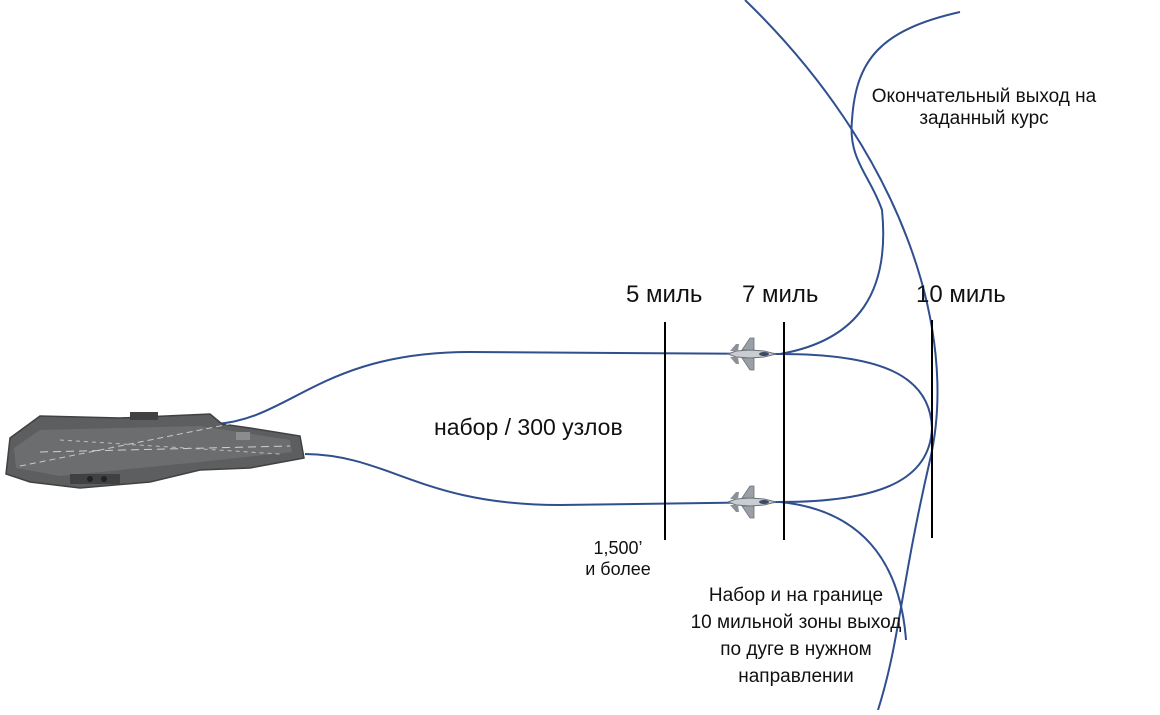 The image size is (1160, 715). What do you see at coordinates (984, 97) in the screenshot?
I see `final-heading-line-1: Окончательный выход на` at bounding box center [984, 97].